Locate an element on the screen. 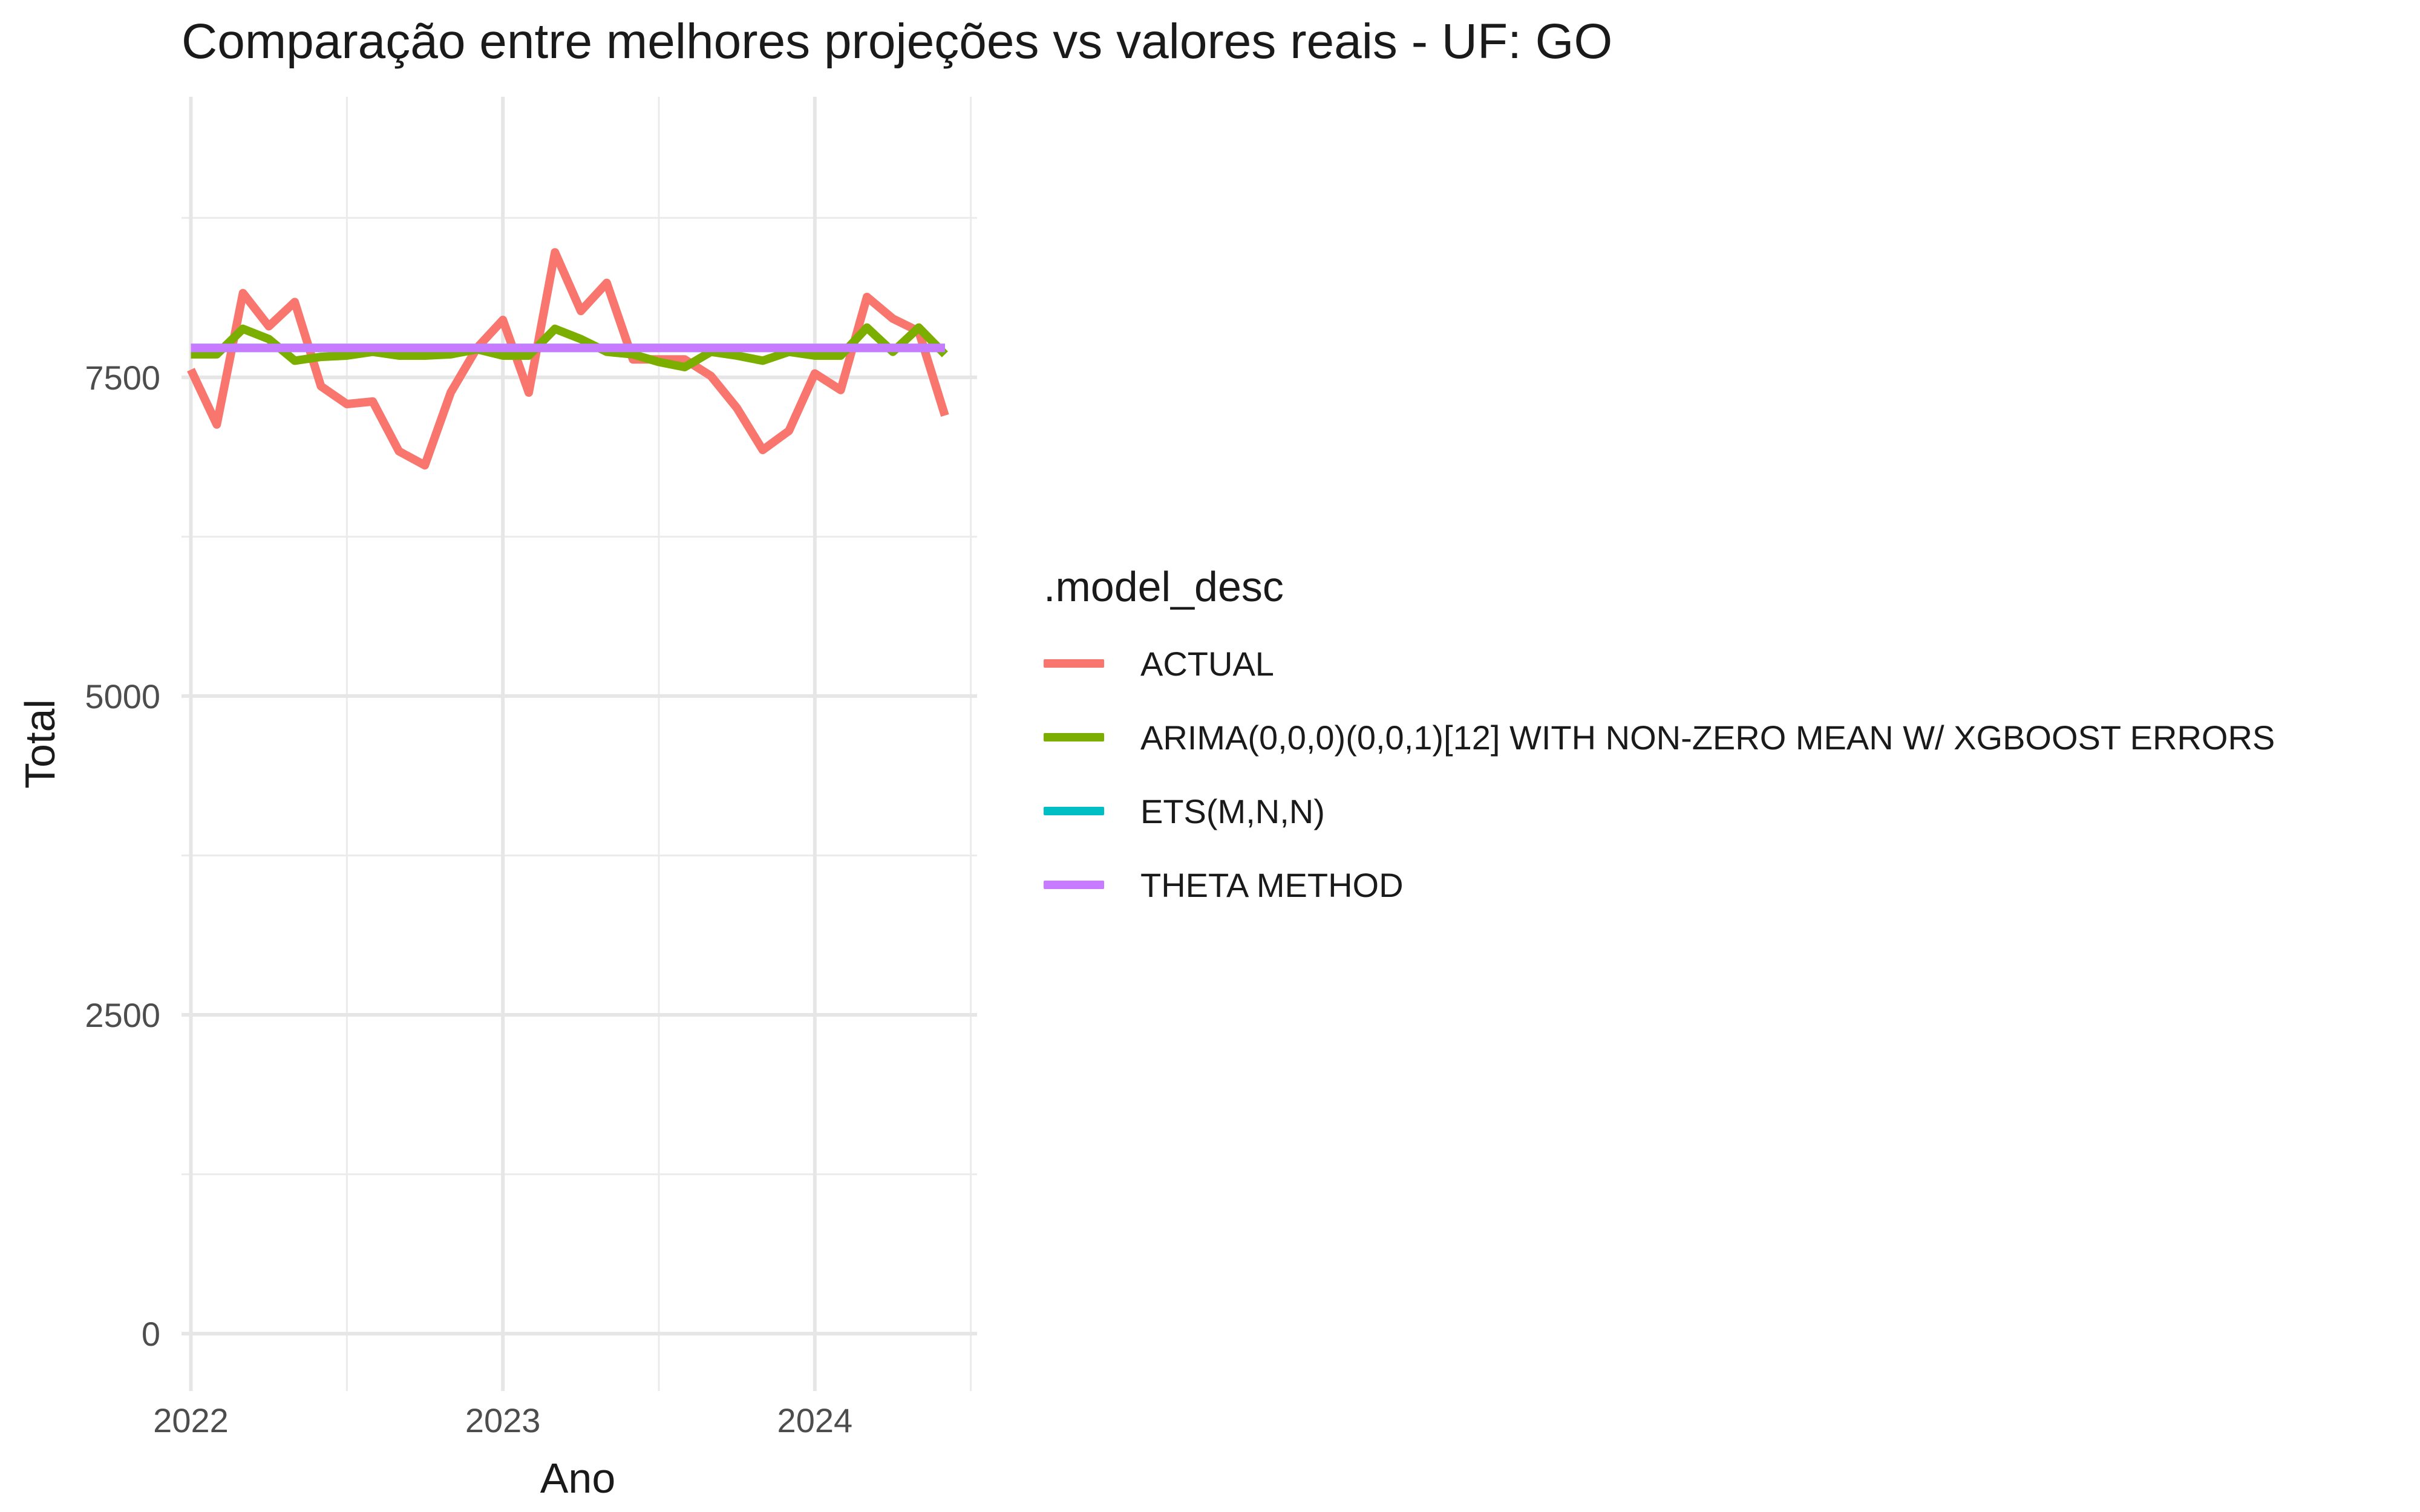  legend-key-arima is located at coordinates (1074, 737).